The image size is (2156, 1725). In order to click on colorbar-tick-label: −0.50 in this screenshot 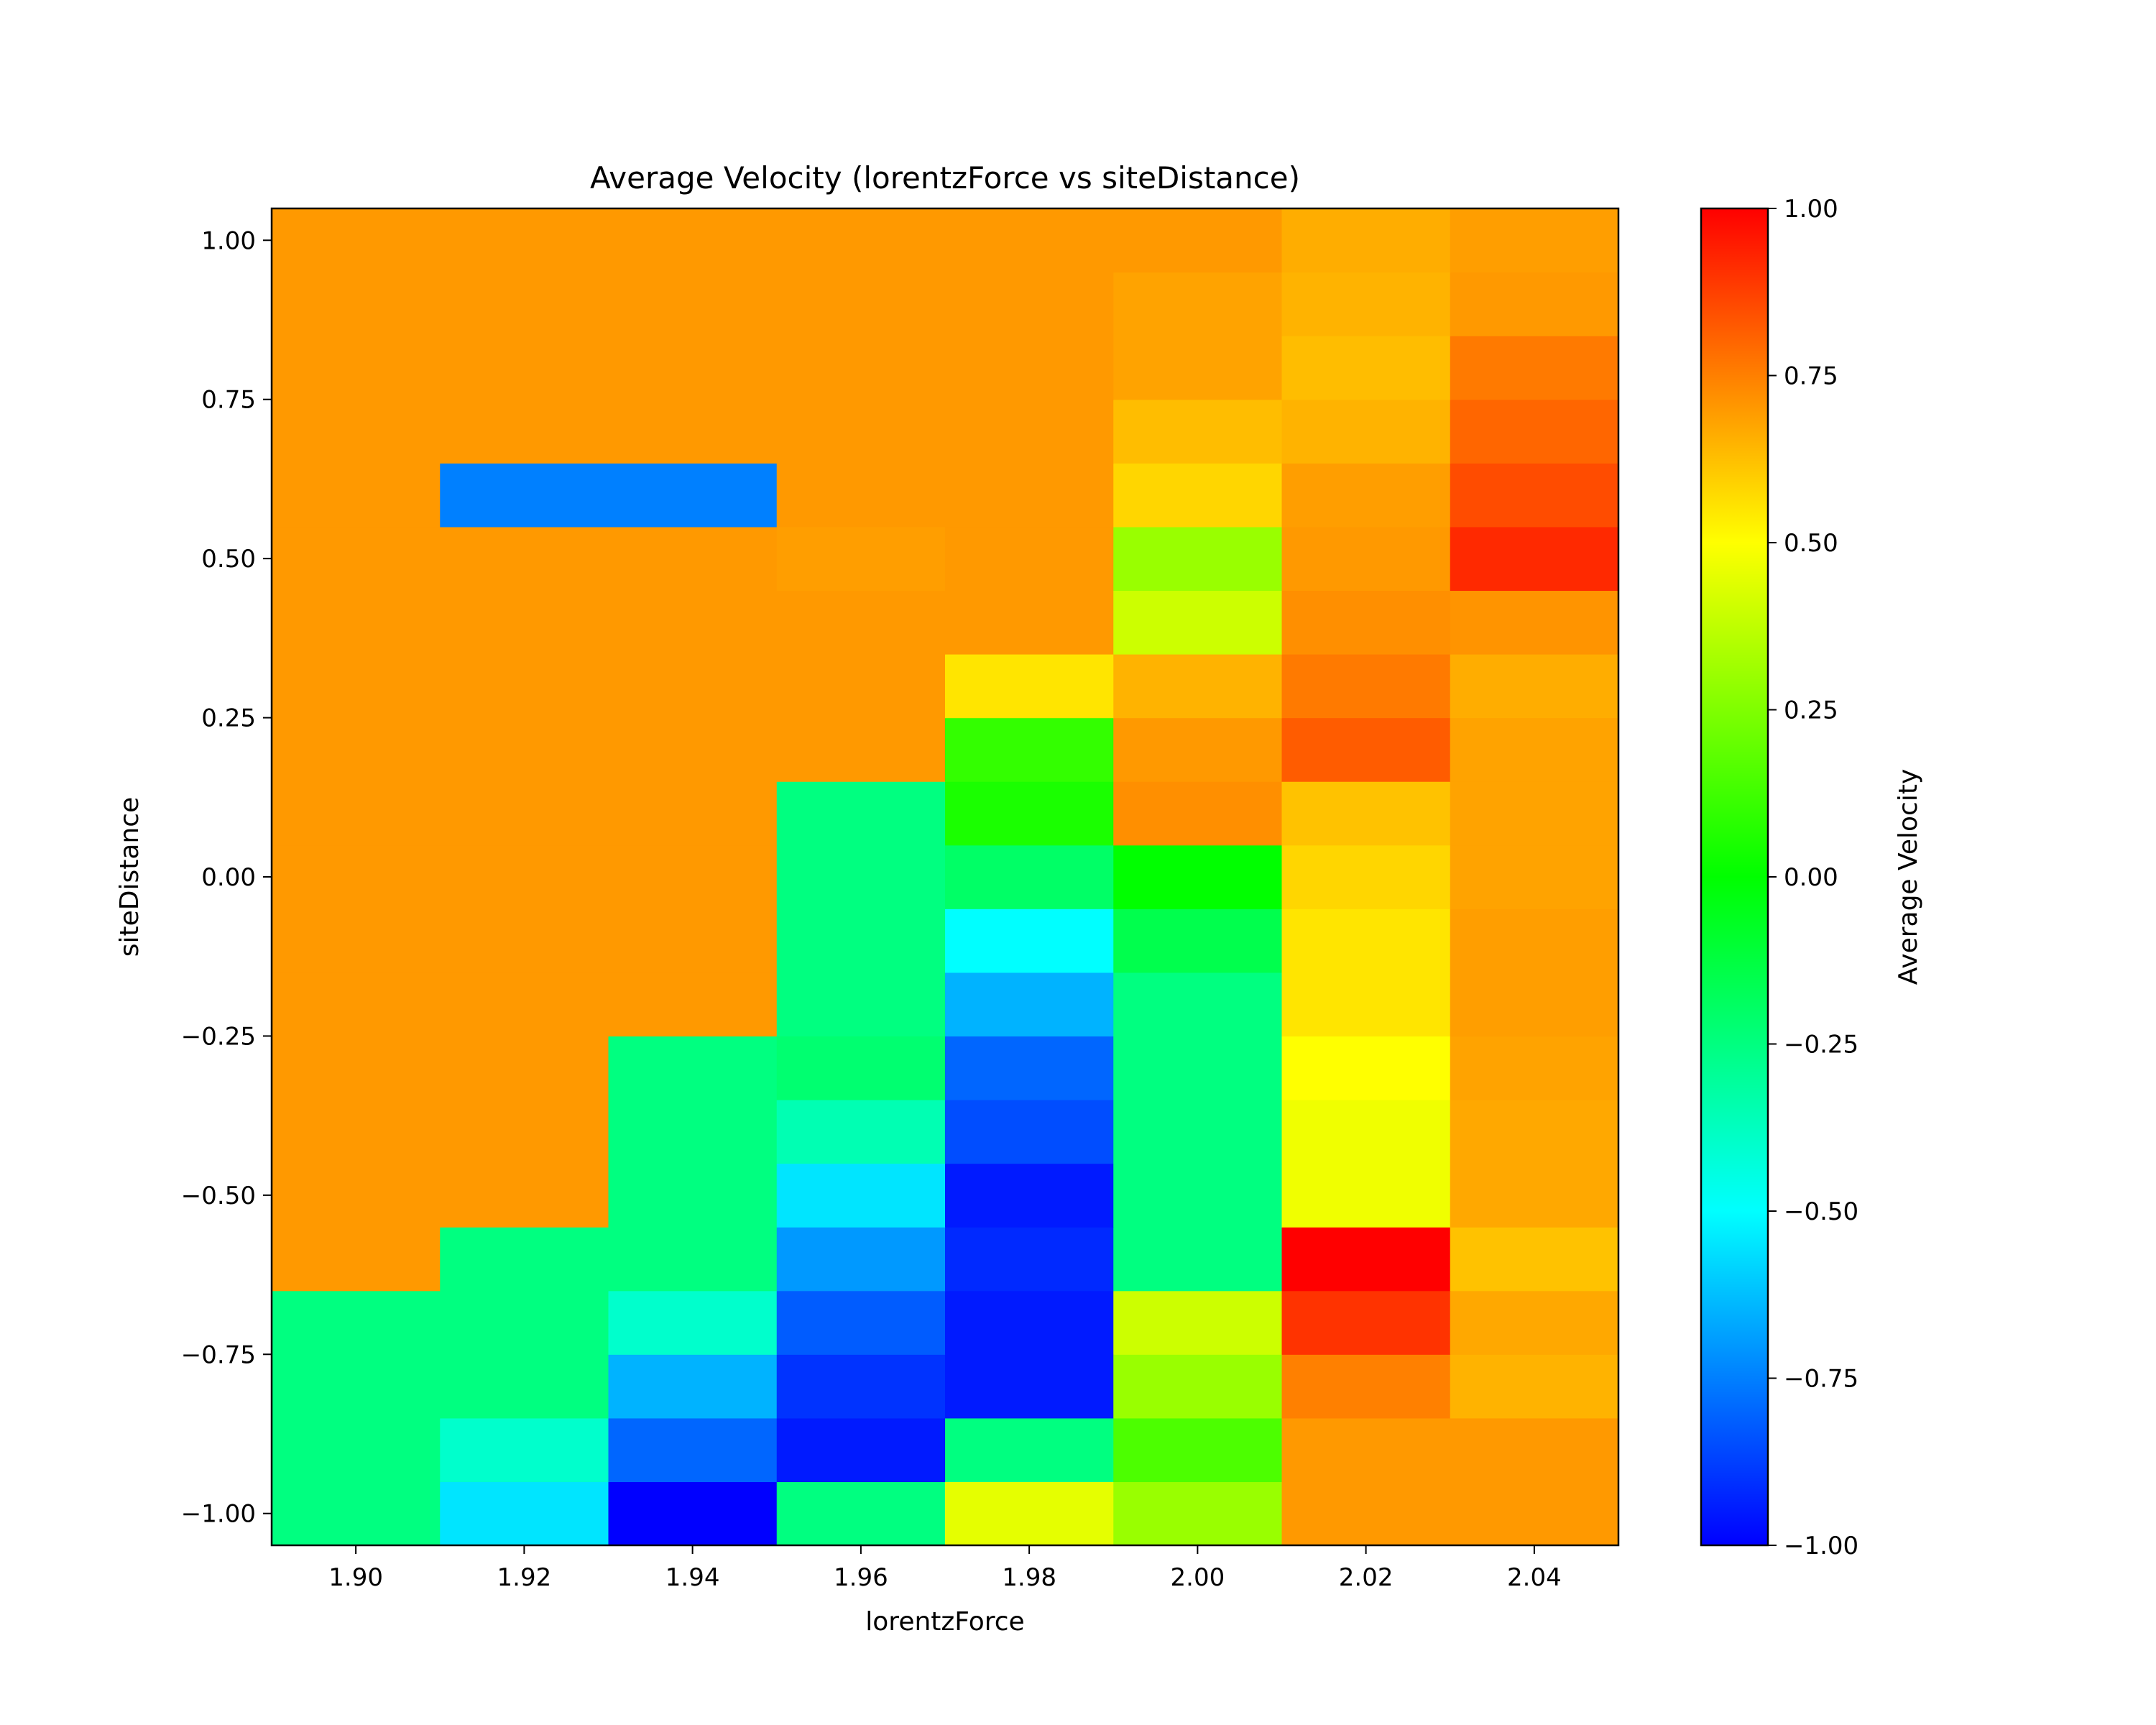, I will do `click(1821, 1211)`.